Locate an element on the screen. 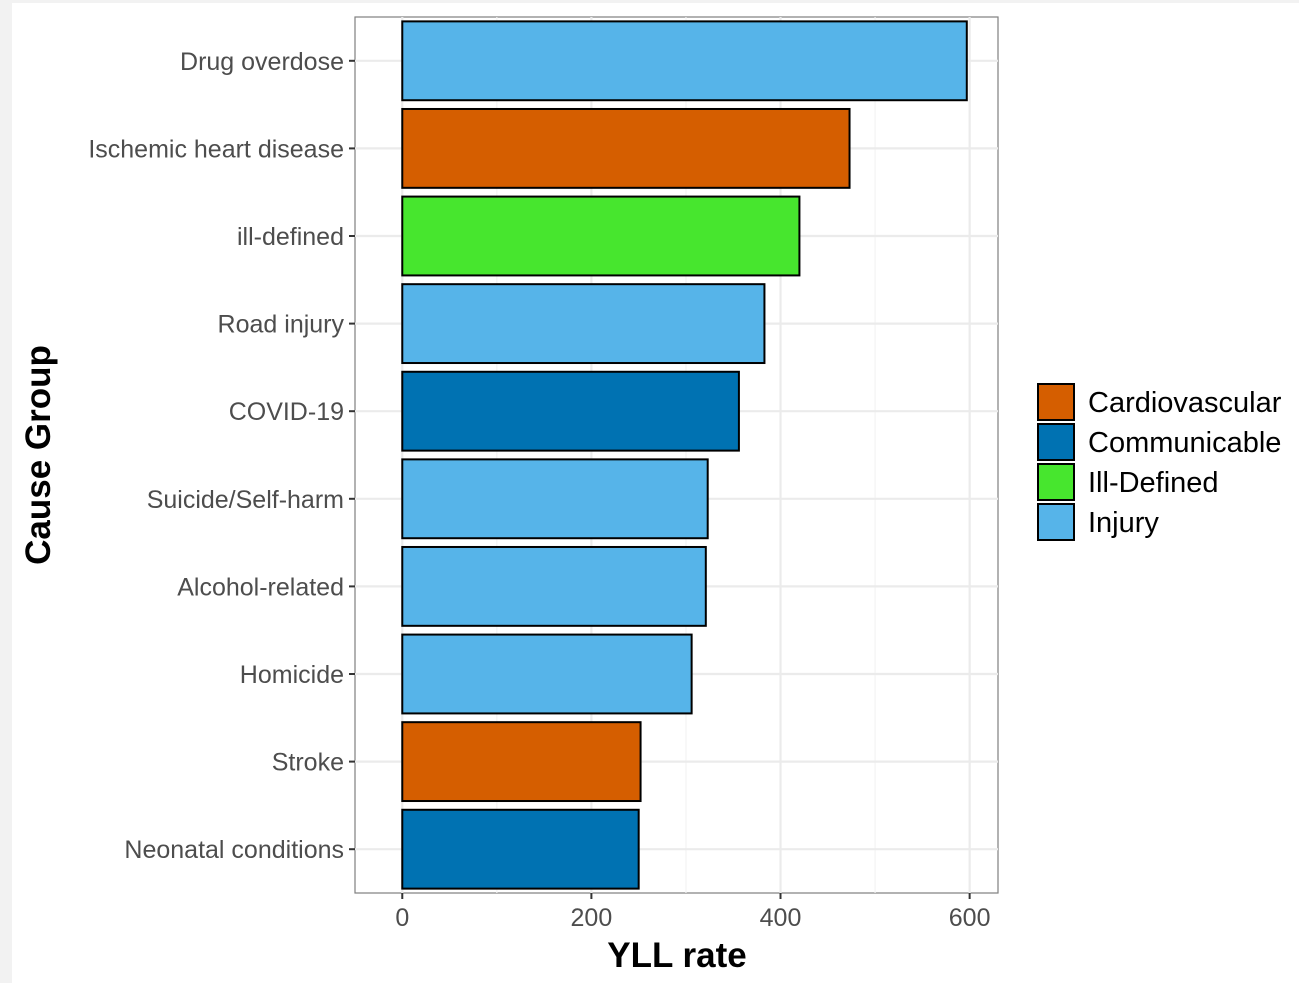 Image resolution: width=1299 pixels, height=983 pixels. x-axis-title: YLL rate is located at coordinates (676, 955).